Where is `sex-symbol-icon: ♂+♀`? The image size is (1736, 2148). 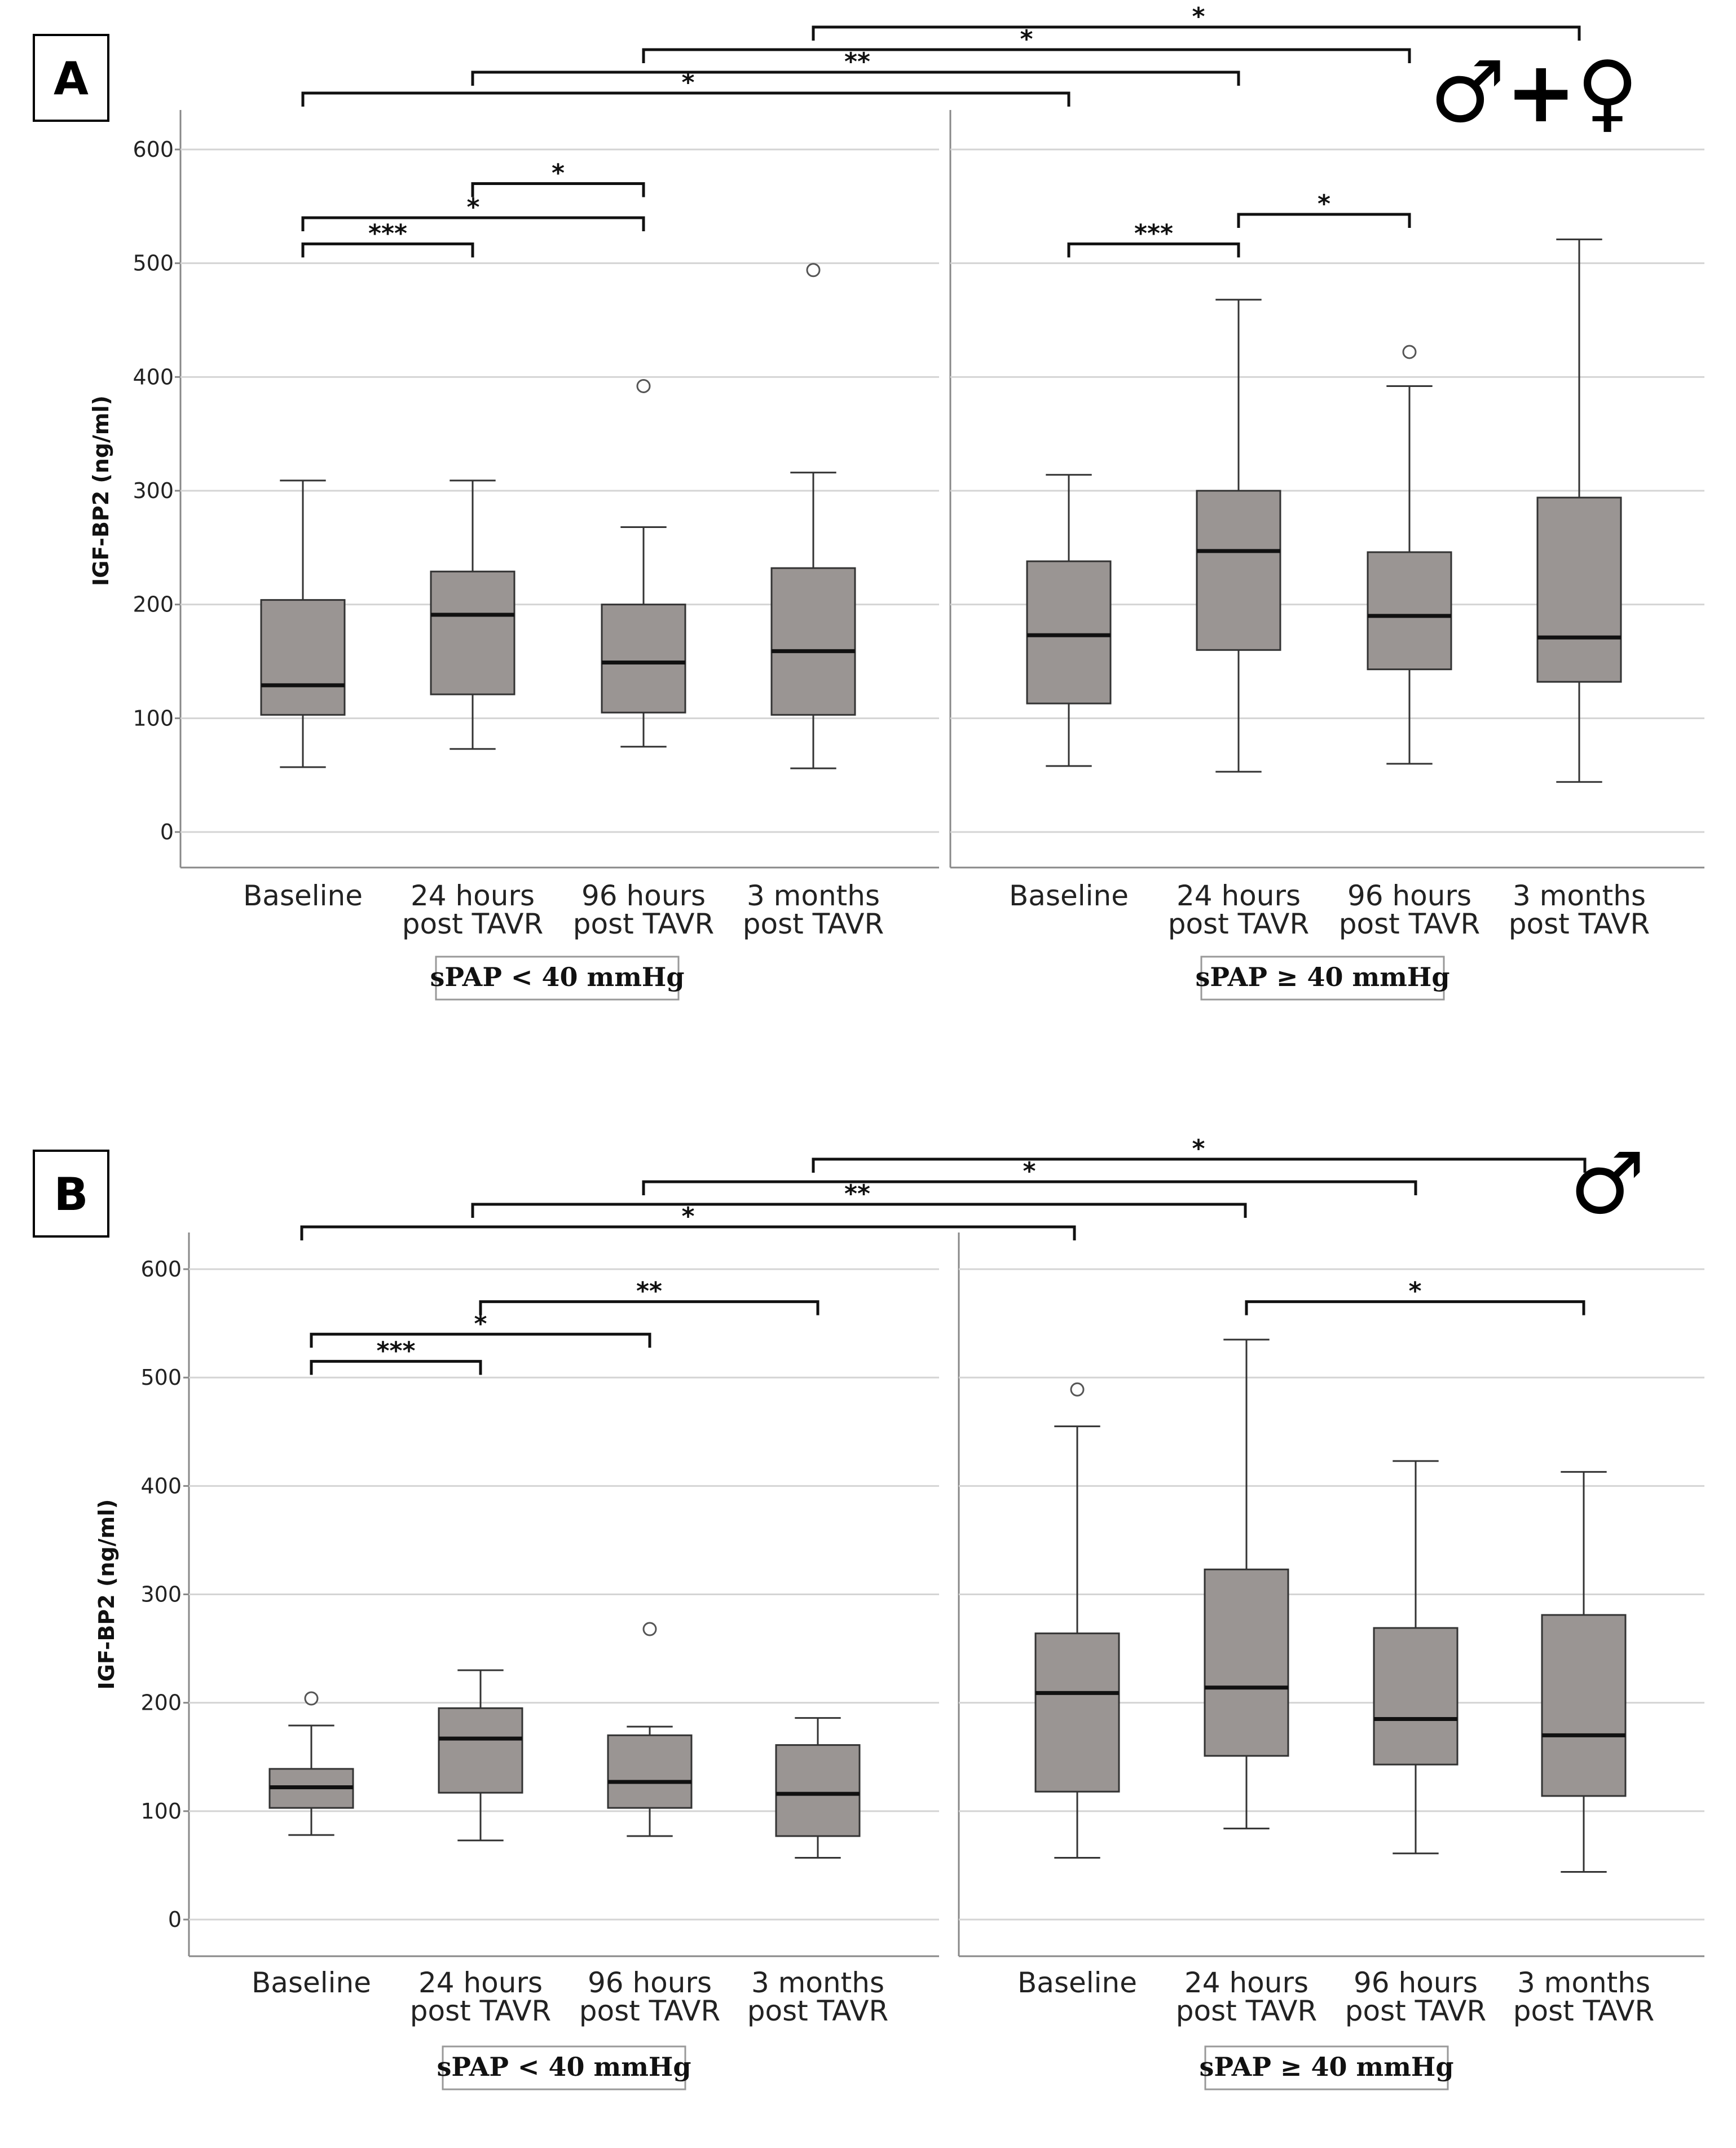
sex-symbol-icon: ♂+♀ is located at coordinates (1534, 92).